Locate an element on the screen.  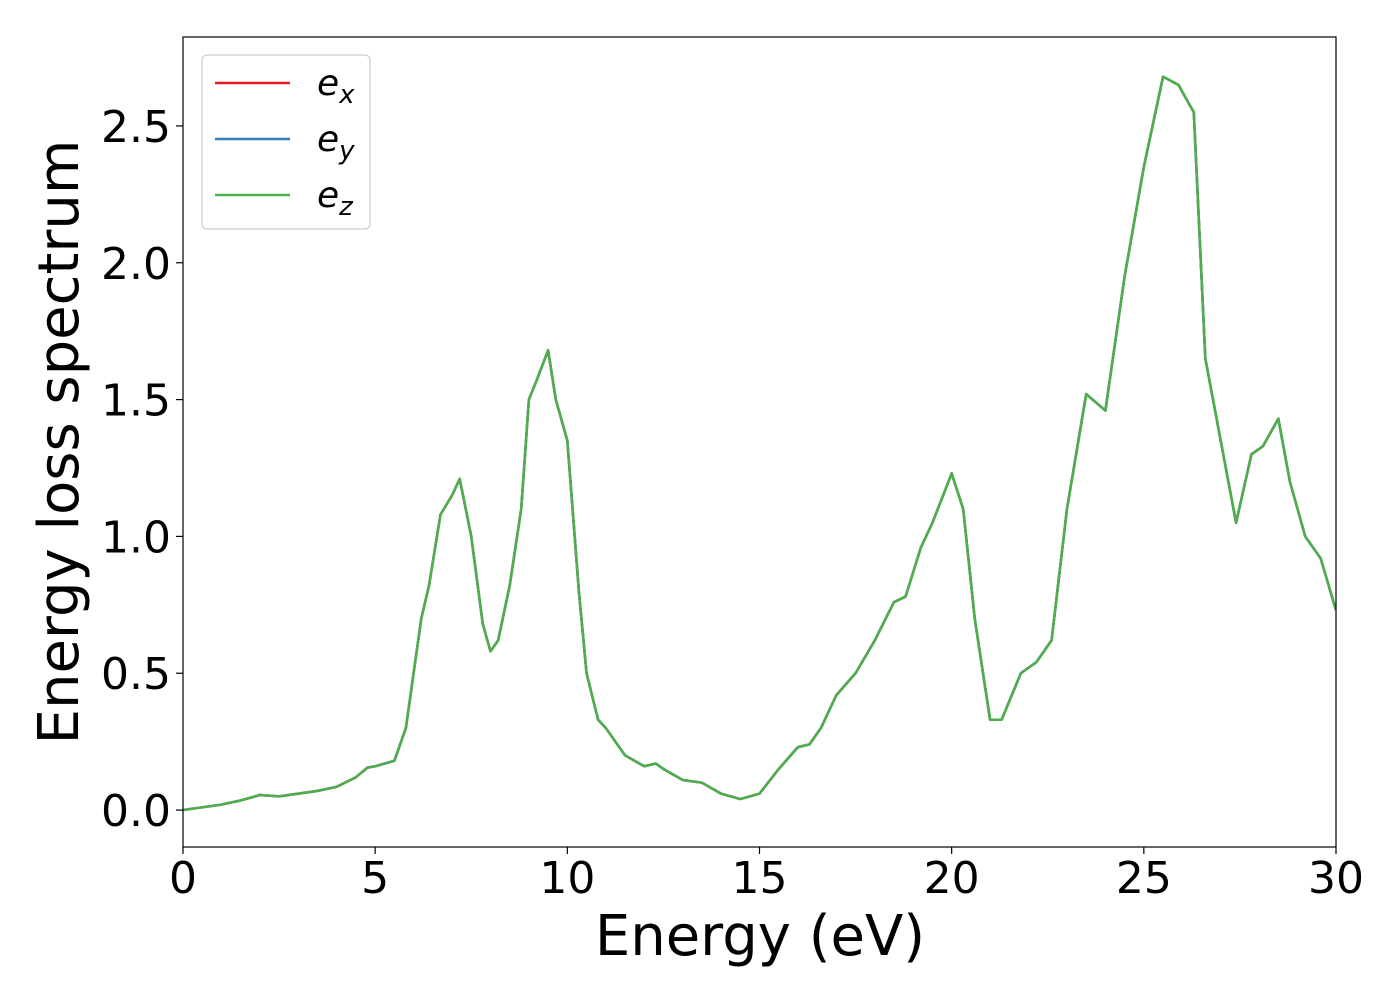
x-tick-label: 20 is located at coordinates (952, 878).